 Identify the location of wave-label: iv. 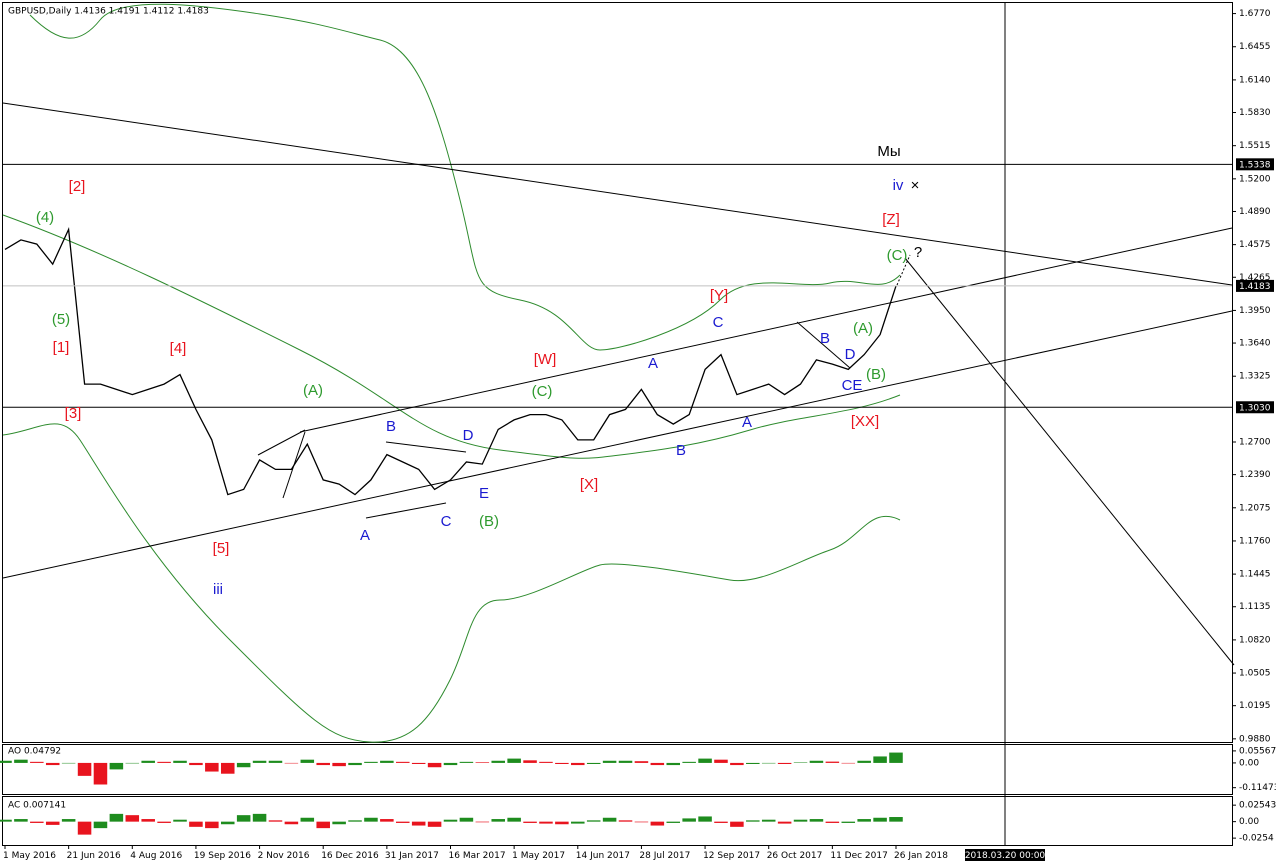
(898, 185).